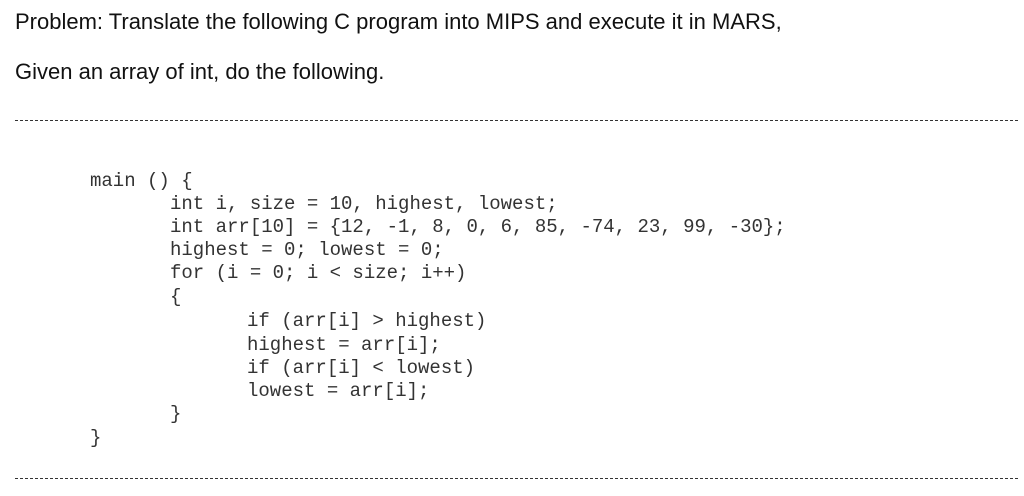 This screenshot has width=1024, height=496. I want to click on code-line: {, so click(176, 297).